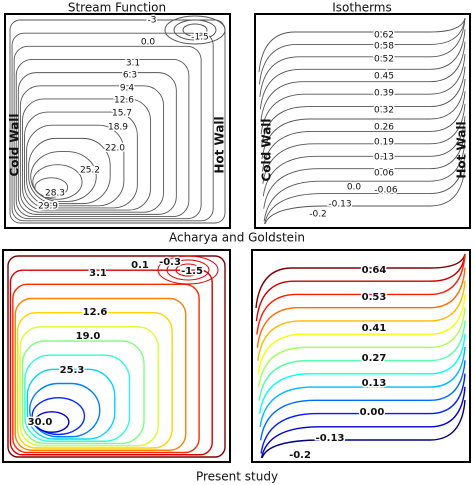 The image size is (474, 485). What do you see at coordinates (384, 77) in the screenshot?
I see `contour-label: 0.45` at bounding box center [384, 77].